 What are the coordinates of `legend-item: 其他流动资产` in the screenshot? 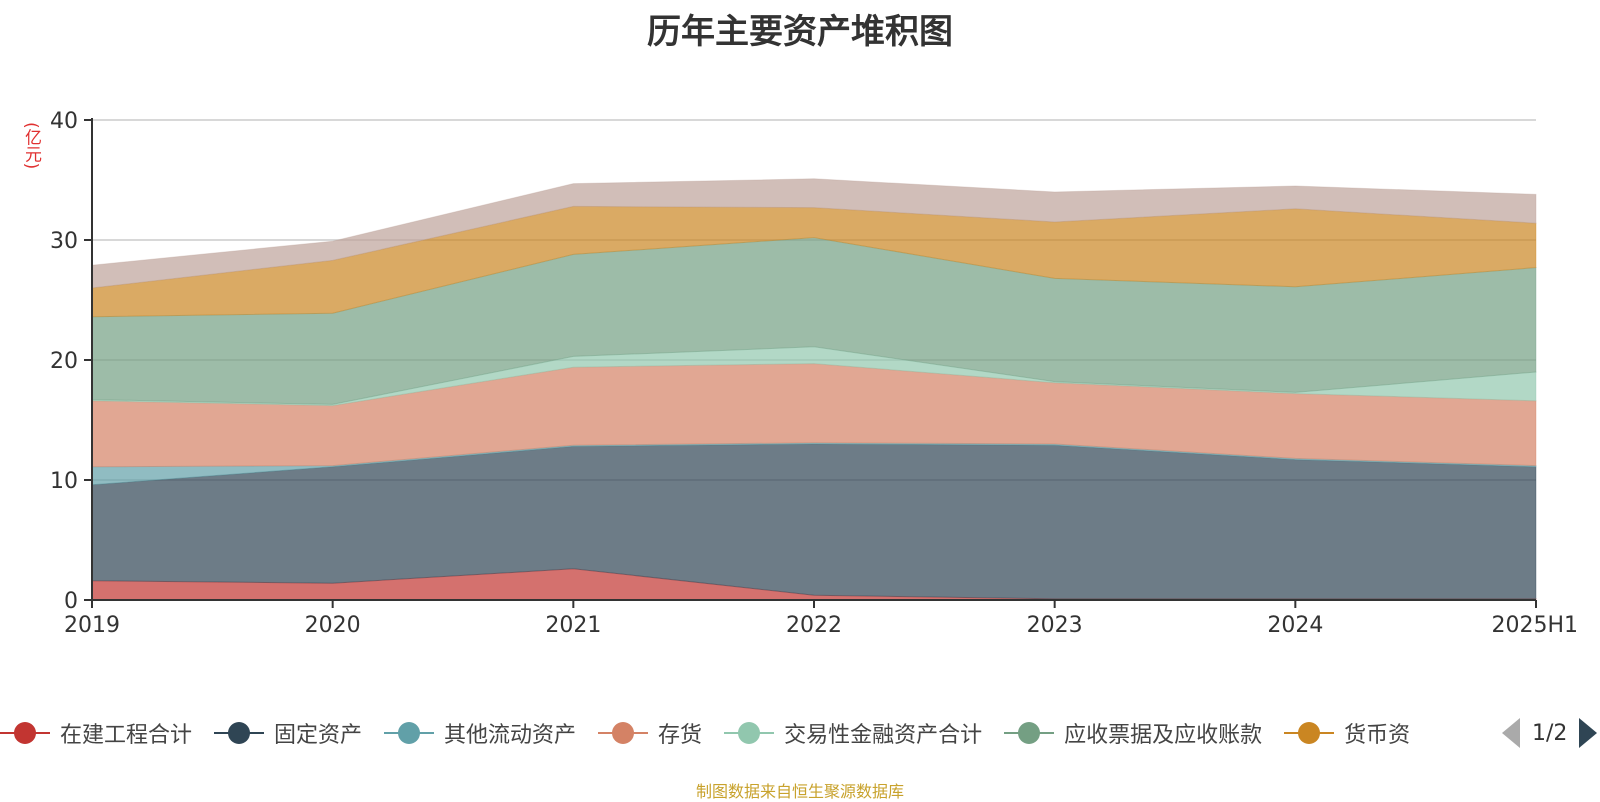 It's located at (480, 733).